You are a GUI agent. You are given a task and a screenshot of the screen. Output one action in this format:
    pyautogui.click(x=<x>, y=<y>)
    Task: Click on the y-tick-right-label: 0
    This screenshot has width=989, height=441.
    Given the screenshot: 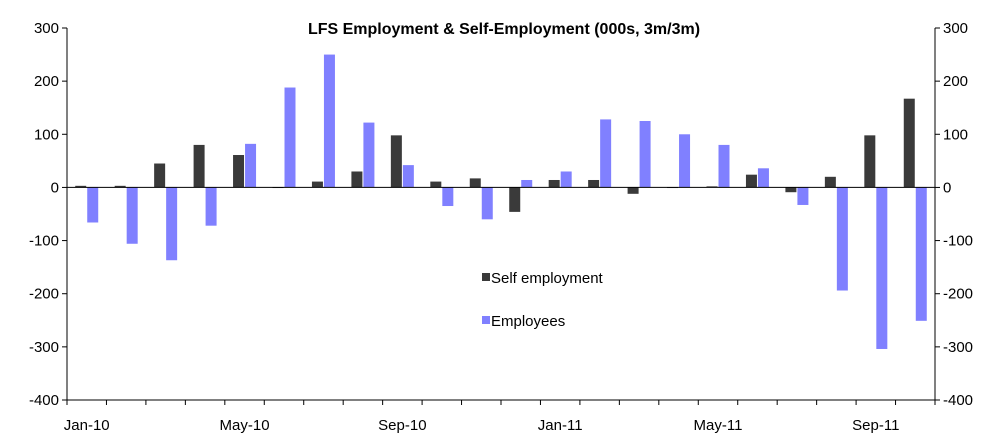 What is the action you would take?
    pyautogui.click(x=947, y=187)
    